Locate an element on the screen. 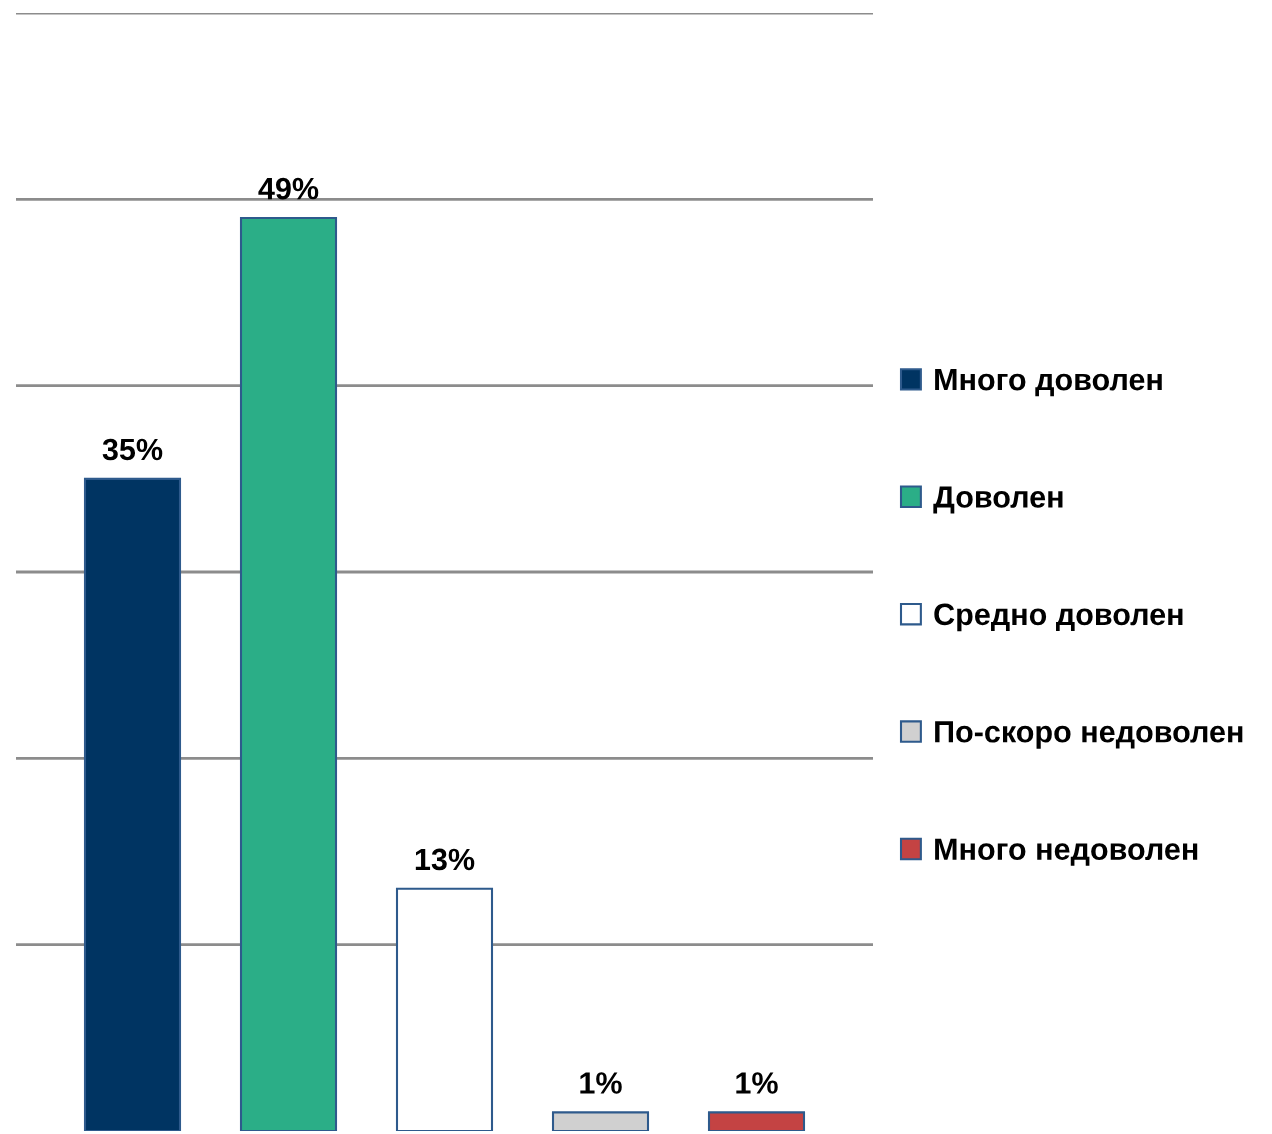  legend-label: Доволен is located at coordinates (998, 500).